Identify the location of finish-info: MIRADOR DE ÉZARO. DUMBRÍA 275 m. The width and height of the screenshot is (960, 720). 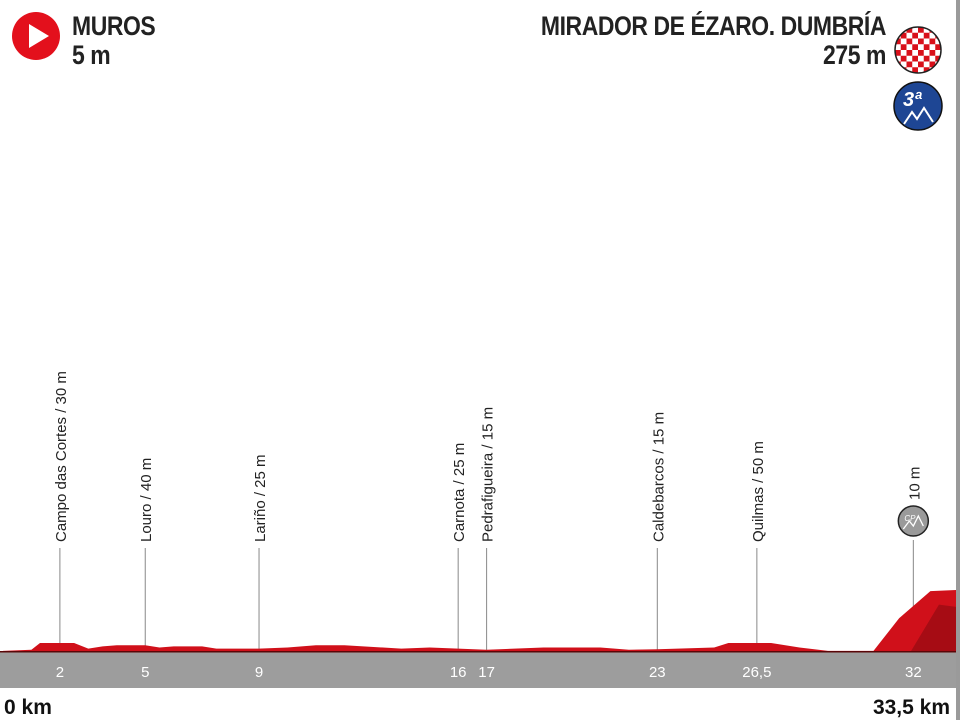
(713, 40).